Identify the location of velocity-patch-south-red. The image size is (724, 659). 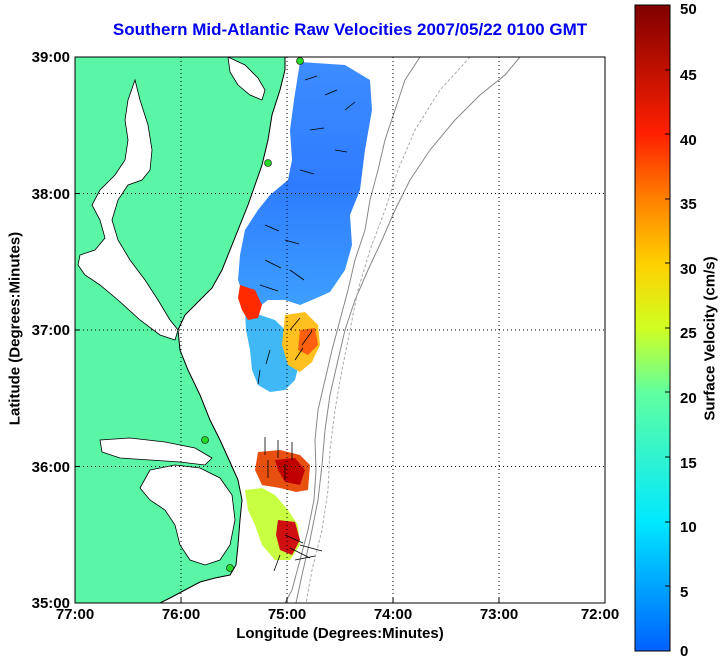
(288, 537).